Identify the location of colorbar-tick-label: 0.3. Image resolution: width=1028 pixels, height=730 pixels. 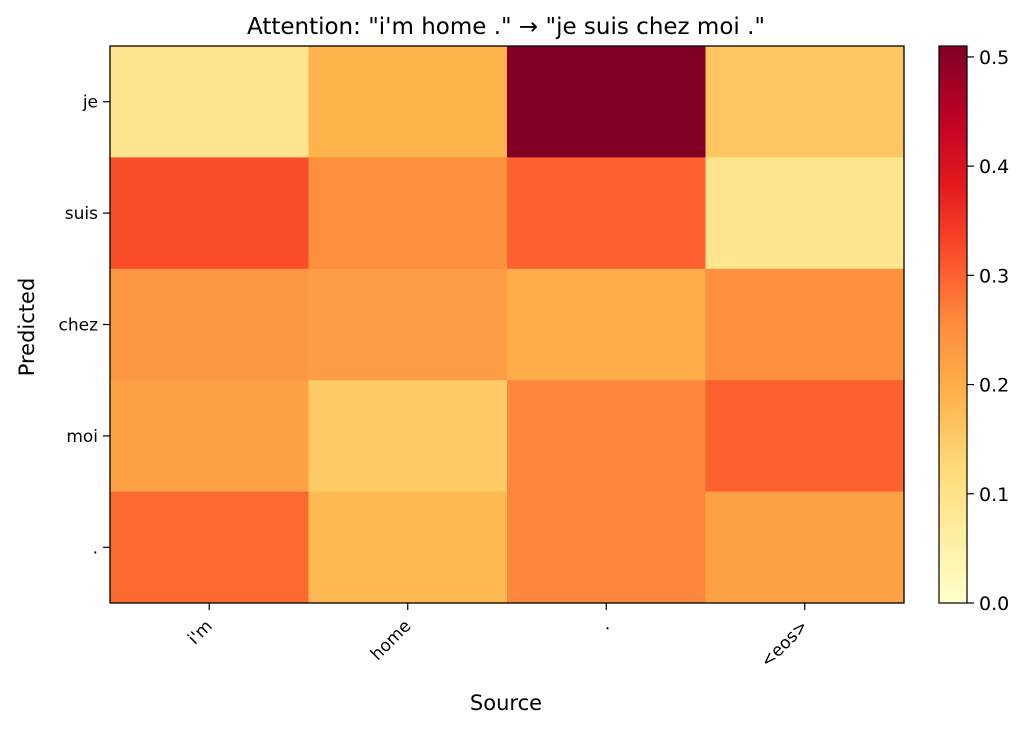
(994, 276).